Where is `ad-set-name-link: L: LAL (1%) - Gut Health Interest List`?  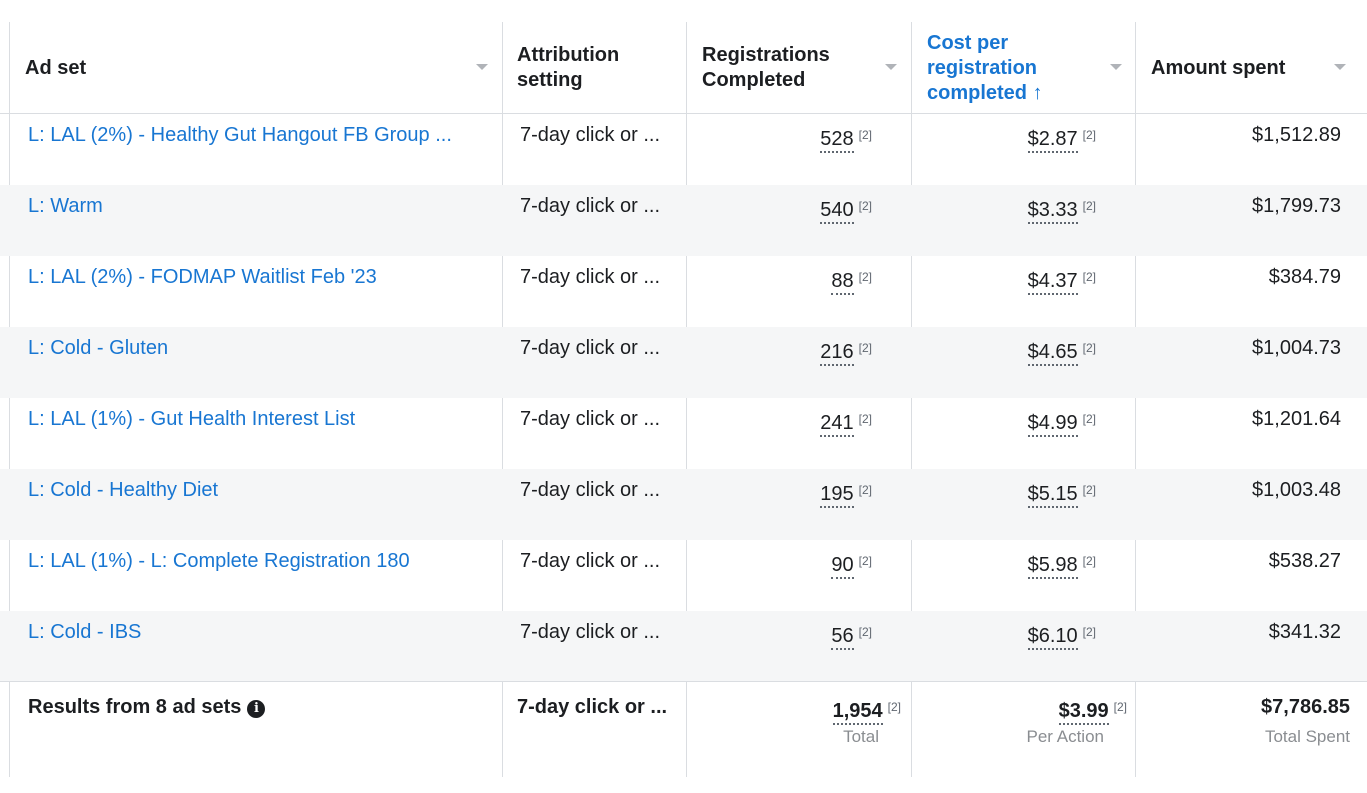
ad-set-name-link: L: LAL (1%) - Gut Health Interest List is located at coordinates (192, 419).